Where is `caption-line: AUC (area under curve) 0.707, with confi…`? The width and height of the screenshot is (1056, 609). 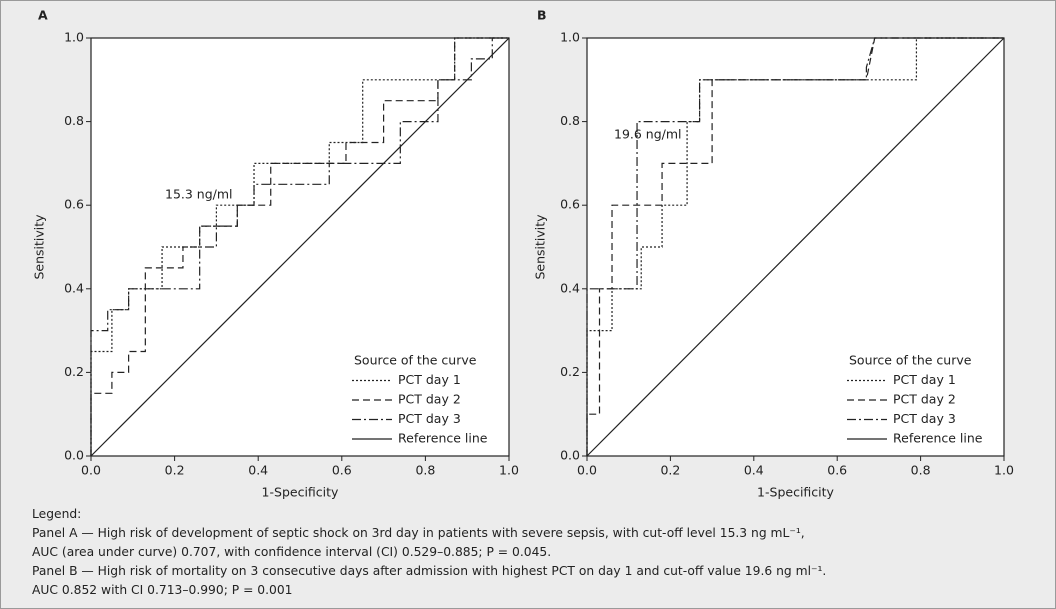 caption-line: AUC (area under curve) 0.707, with confi… is located at coordinates (292, 552).